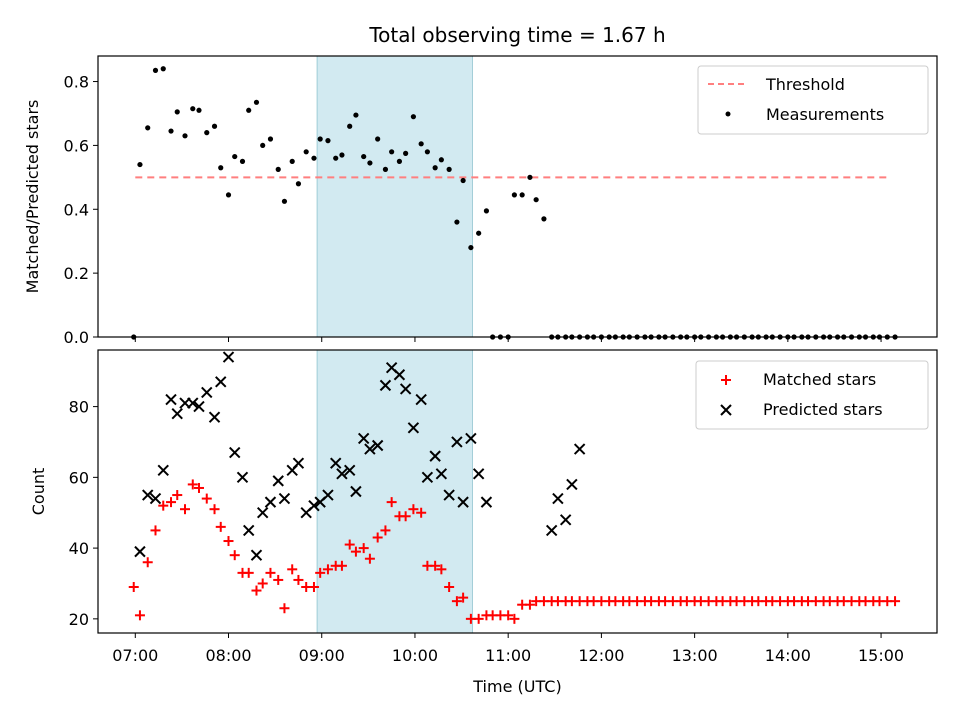 Image resolution: width=960 pixels, height=720 pixels. What do you see at coordinates (79, 619) in the screenshot?
I see `bottom-y-tick-label: 20` at bounding box center [79, 619].